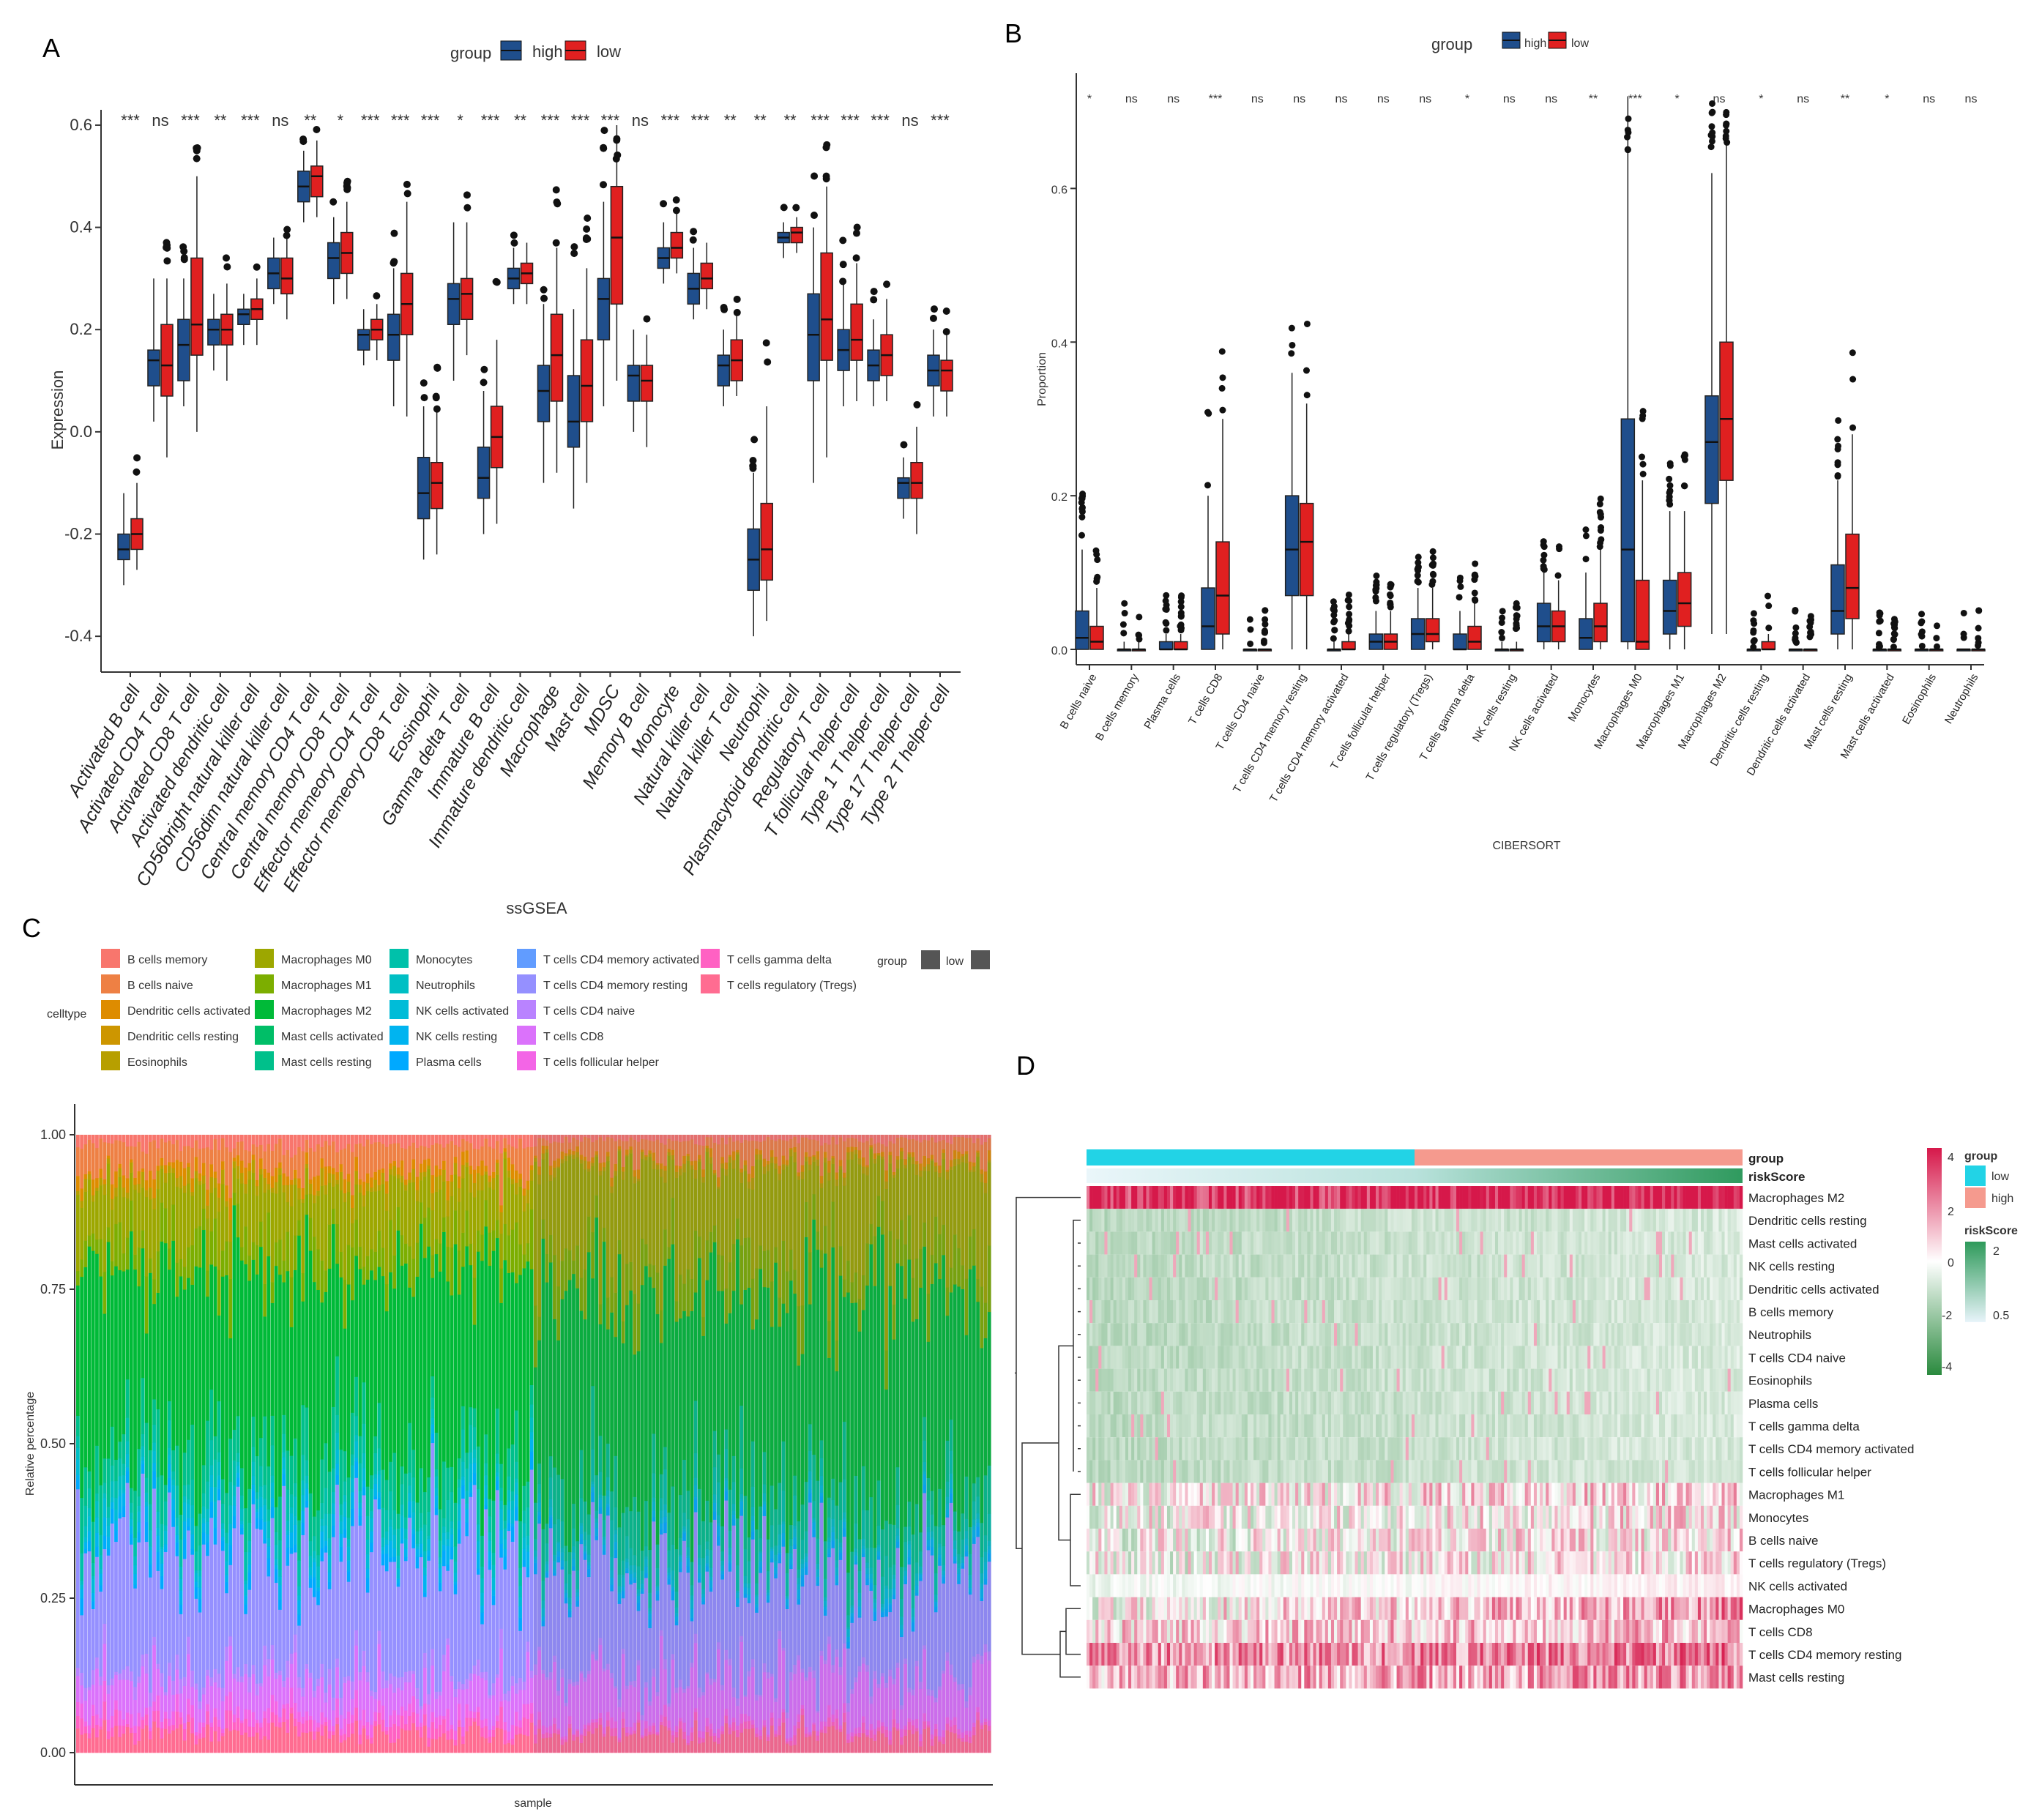 The image size is (2042, 1820). I want to click on category-label: T cells CD4 memory activated, so click(1309, 738).